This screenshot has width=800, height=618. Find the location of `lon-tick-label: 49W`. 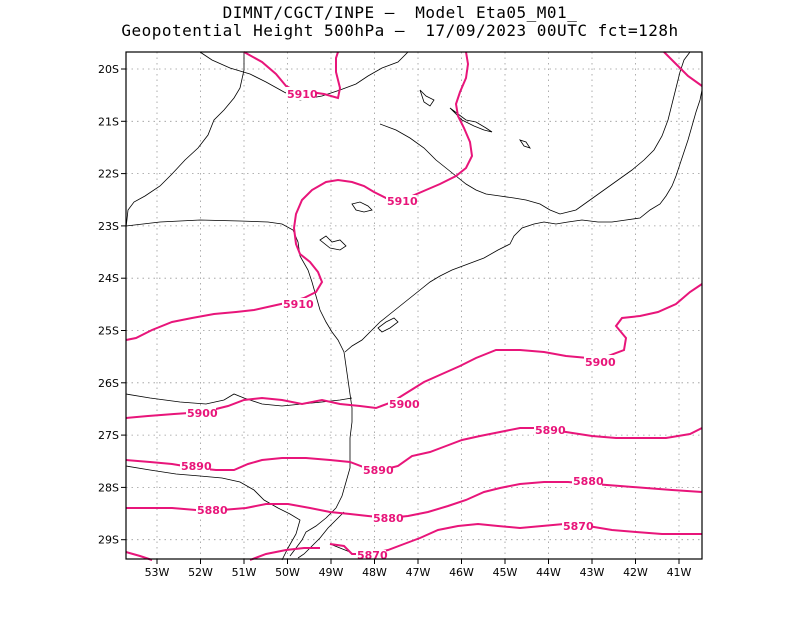

lon-tick-label: 49W is located at coordinates (331, 572).